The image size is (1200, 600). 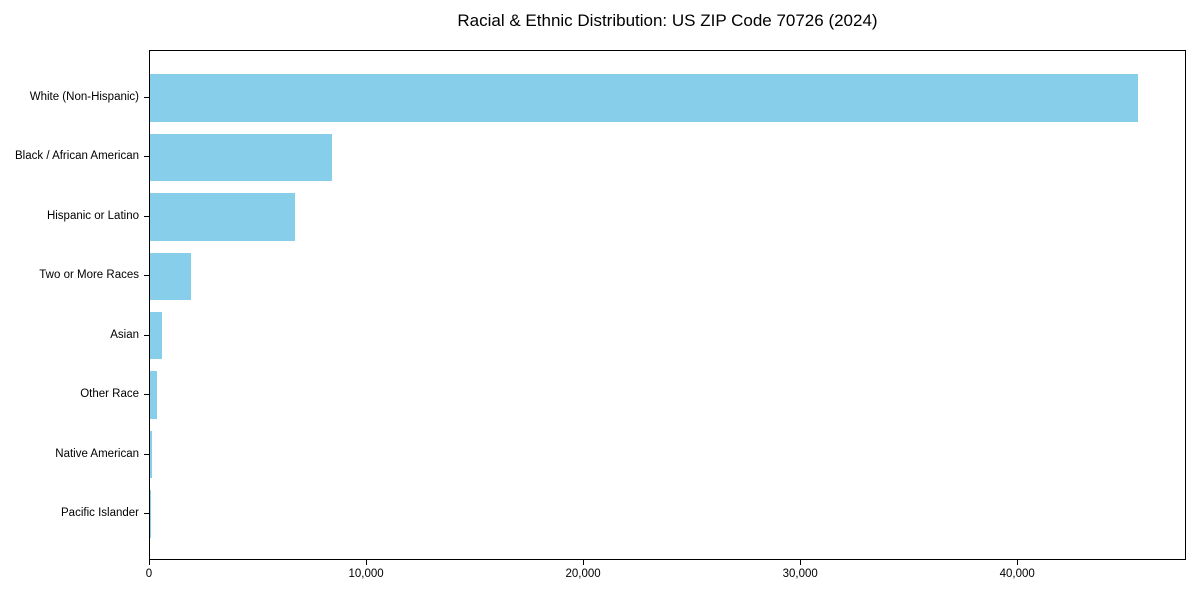 What do you see at coordinates (92, 215) in the screenshot?
I see `y-tick-label: Hispanic or Latino` at bounding box center [92, 215].